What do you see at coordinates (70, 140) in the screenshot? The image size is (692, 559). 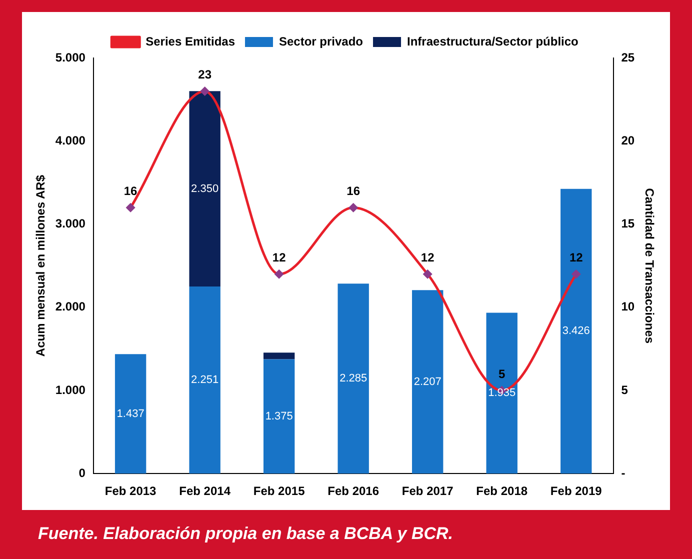 I see `y-tick-label: 4.000` at bounding box center [70, 140].